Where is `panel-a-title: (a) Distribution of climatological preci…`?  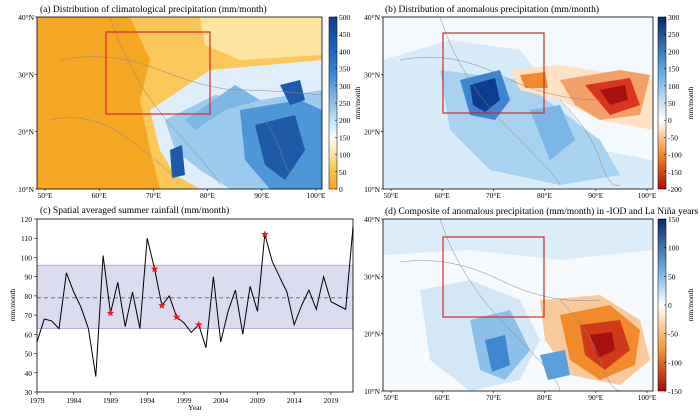 panel-a-title: (a) Distribution of climatological preci… is located at coordinates (153, 9).